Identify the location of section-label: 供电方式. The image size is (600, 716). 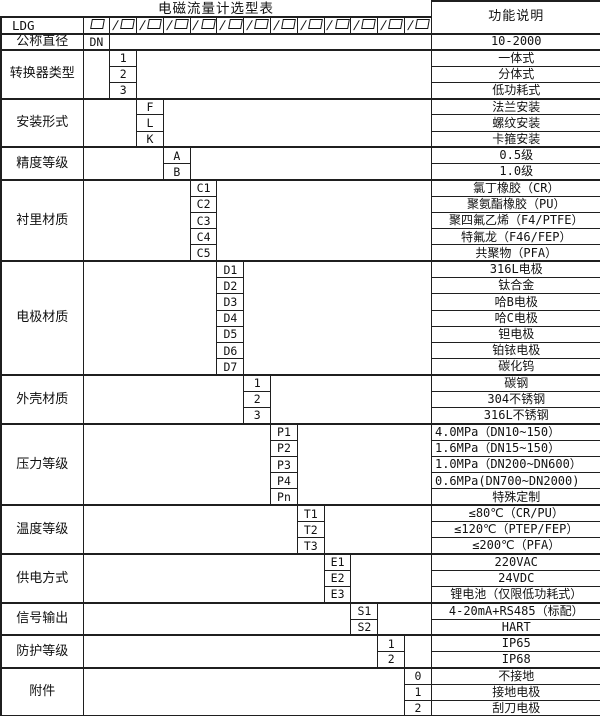
(42, 578).